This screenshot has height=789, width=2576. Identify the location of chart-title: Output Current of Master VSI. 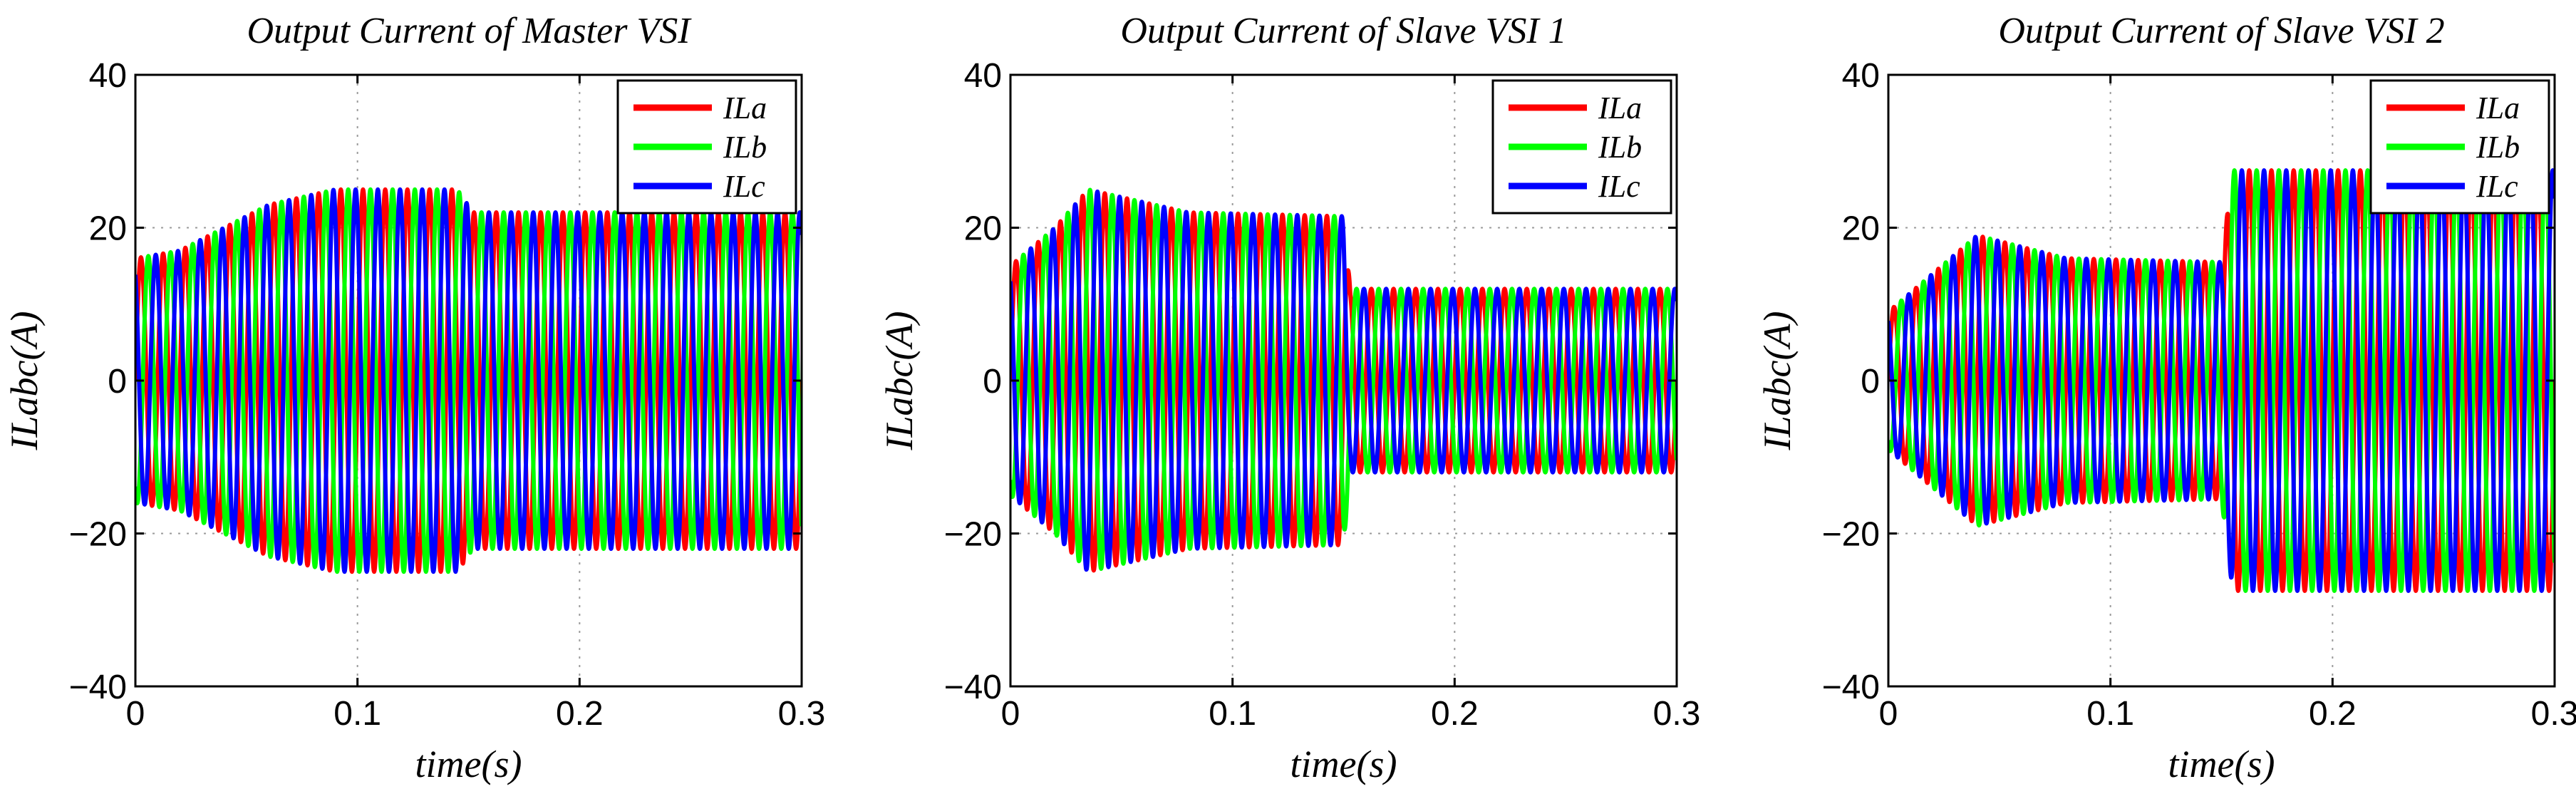
(470, 31).